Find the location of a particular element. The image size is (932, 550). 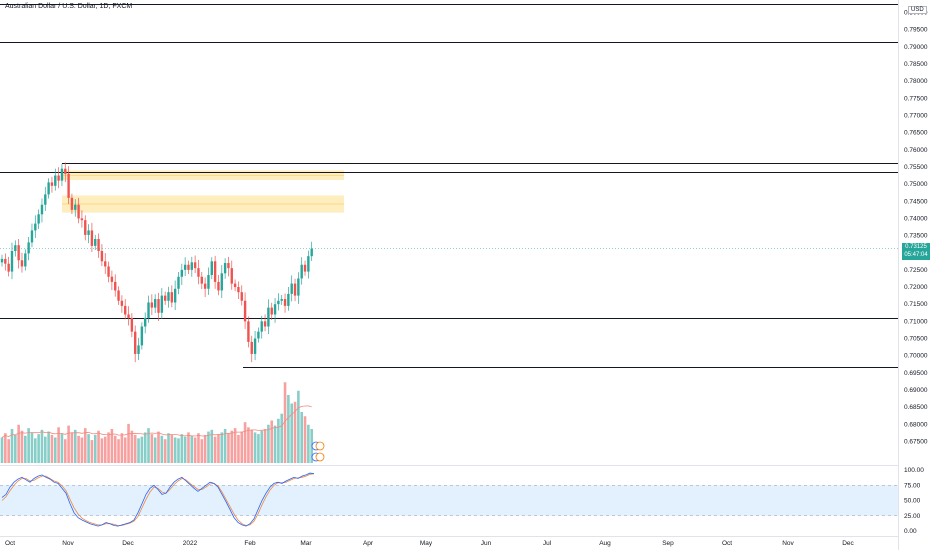

stochastic-scale: 100.00 75.00 50.00 25.00 0.00 is located at coordinates (914, 501).